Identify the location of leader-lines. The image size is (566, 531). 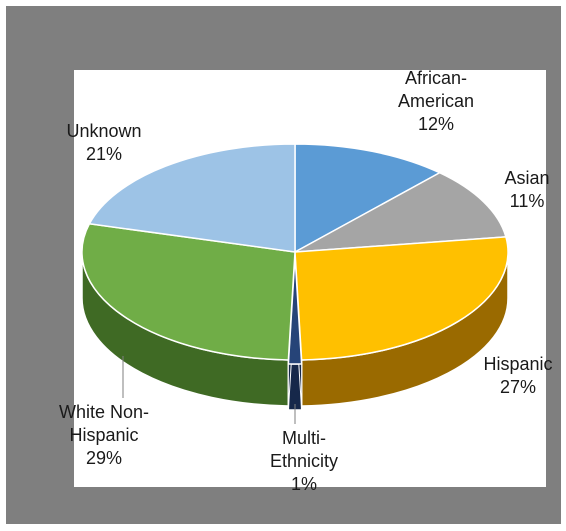
(209, 390).